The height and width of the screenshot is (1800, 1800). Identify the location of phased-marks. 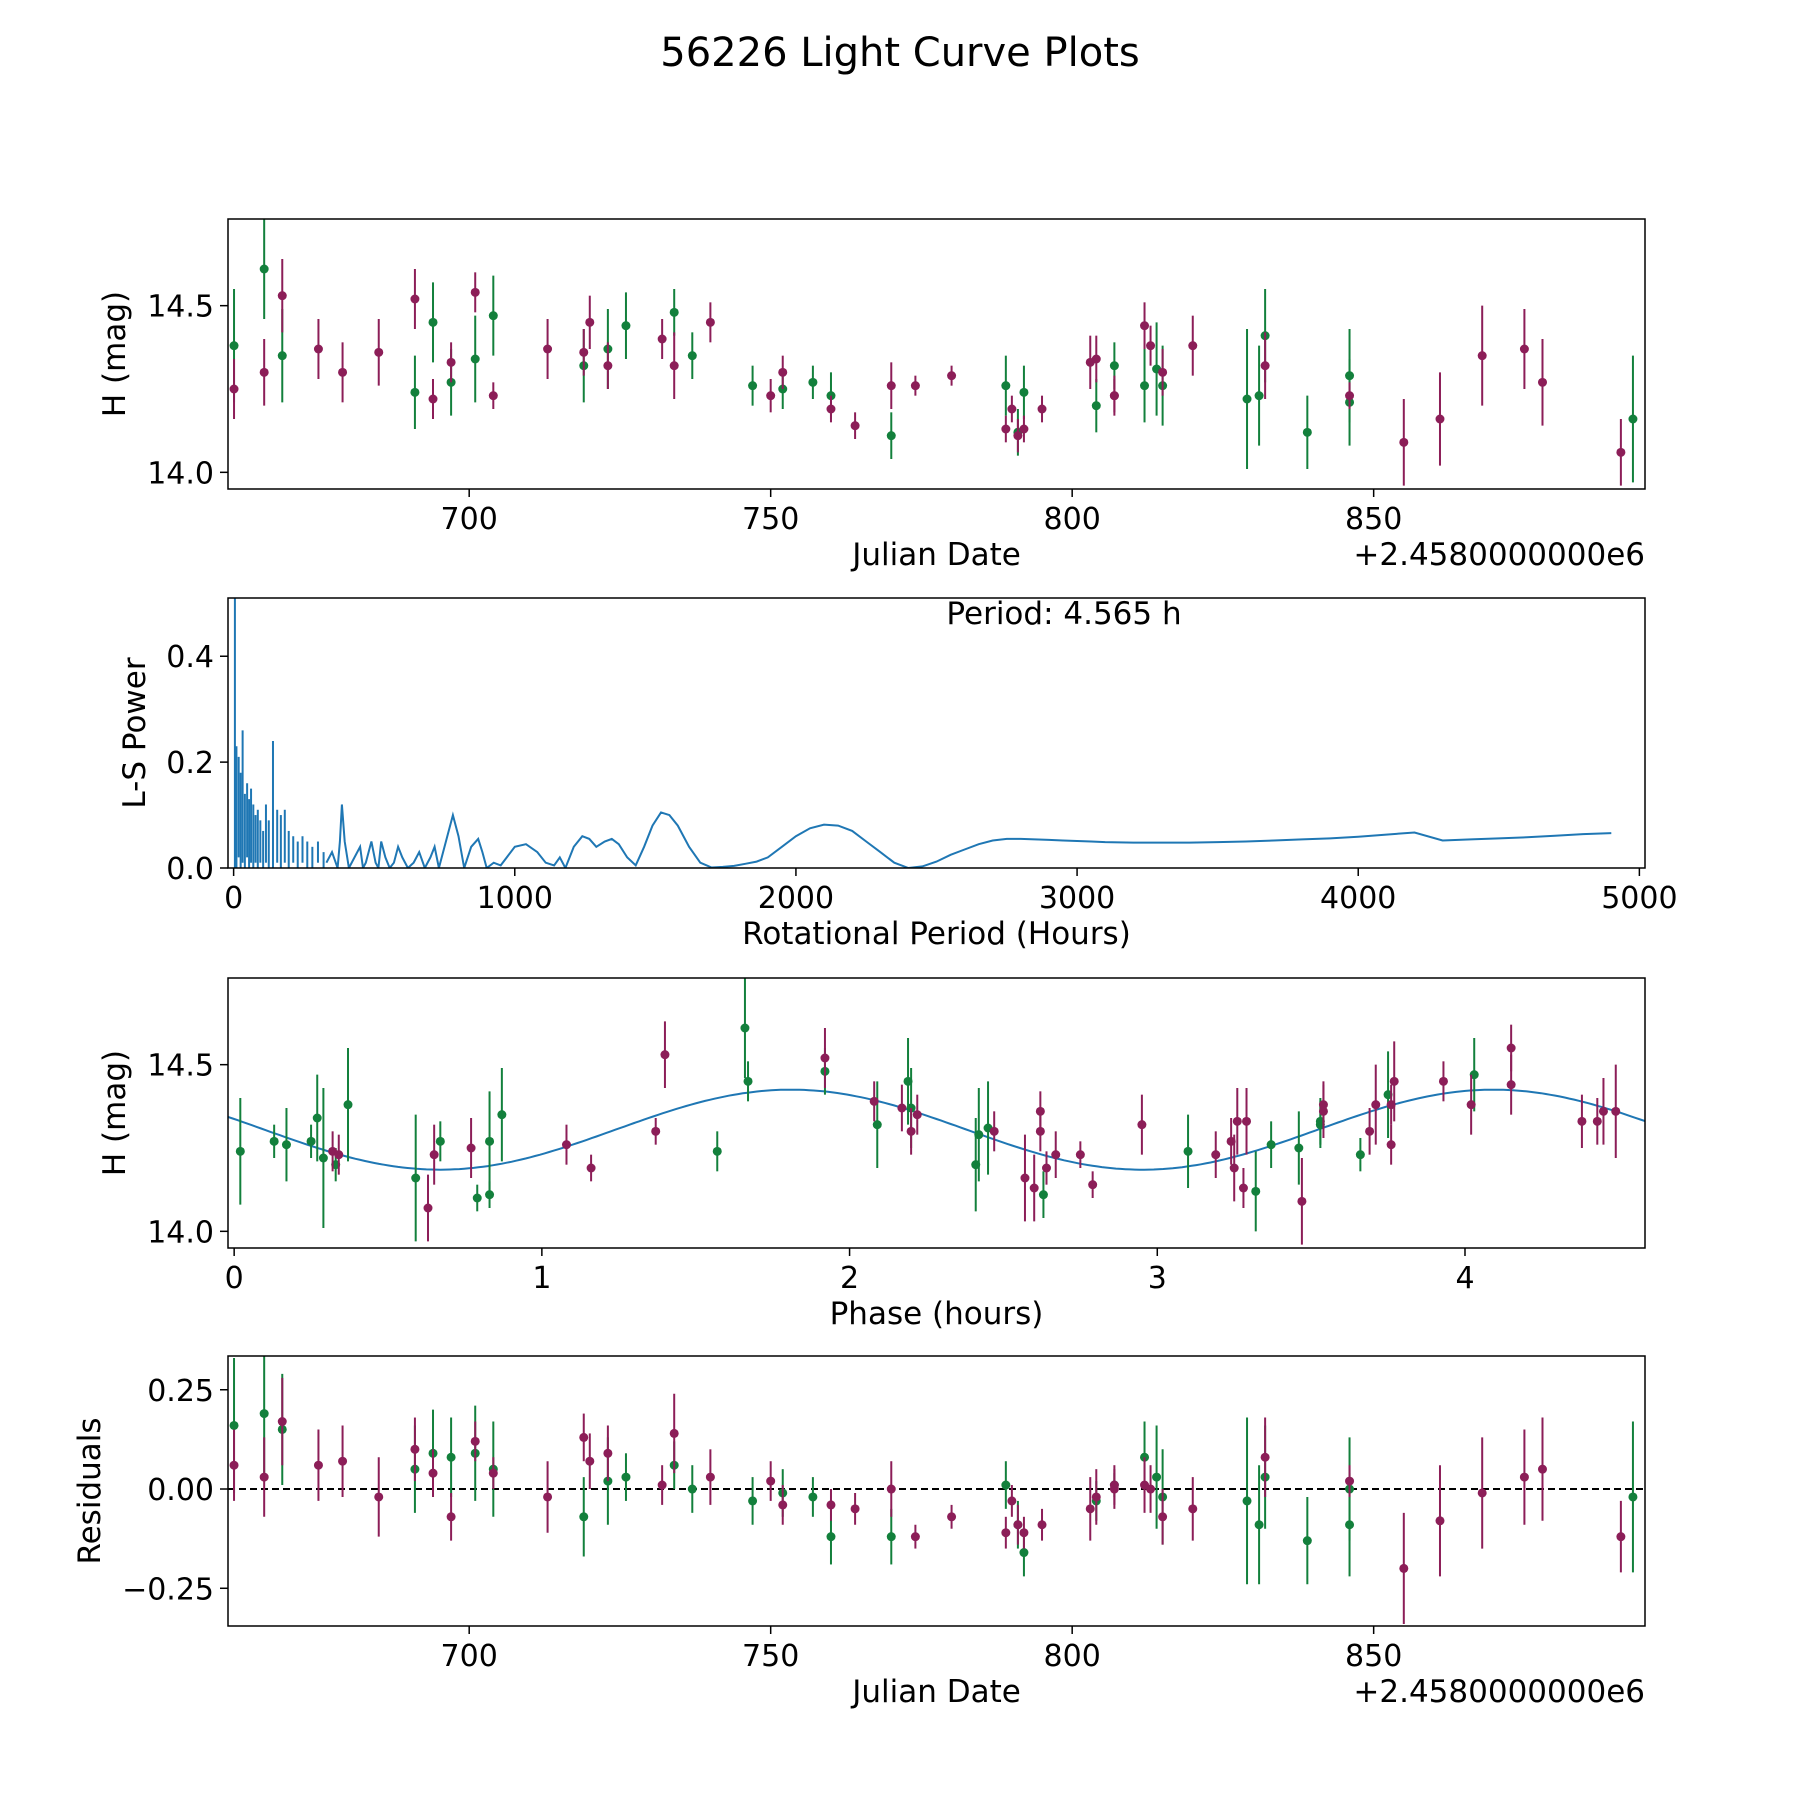
(936, 1111).